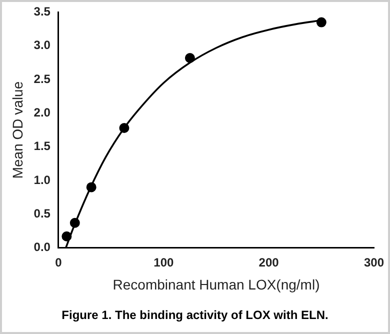 The height and width of the screenshot is (334, 390). Describe the element at coordinates (164, 262) in the screenshot. I see `x-tick-label: 100` at that location.